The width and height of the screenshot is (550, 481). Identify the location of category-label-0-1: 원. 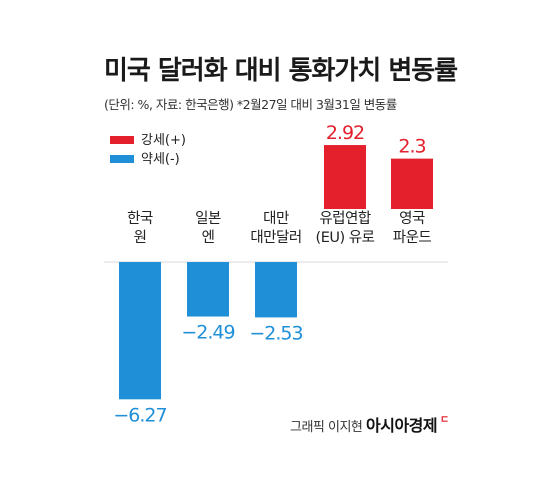
(140, 237).